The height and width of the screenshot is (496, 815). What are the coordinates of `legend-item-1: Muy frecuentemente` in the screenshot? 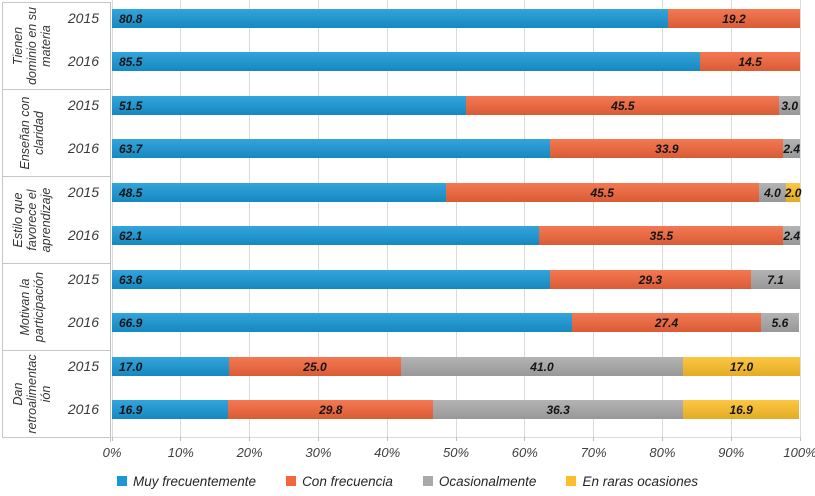 It's located at (186, 481).